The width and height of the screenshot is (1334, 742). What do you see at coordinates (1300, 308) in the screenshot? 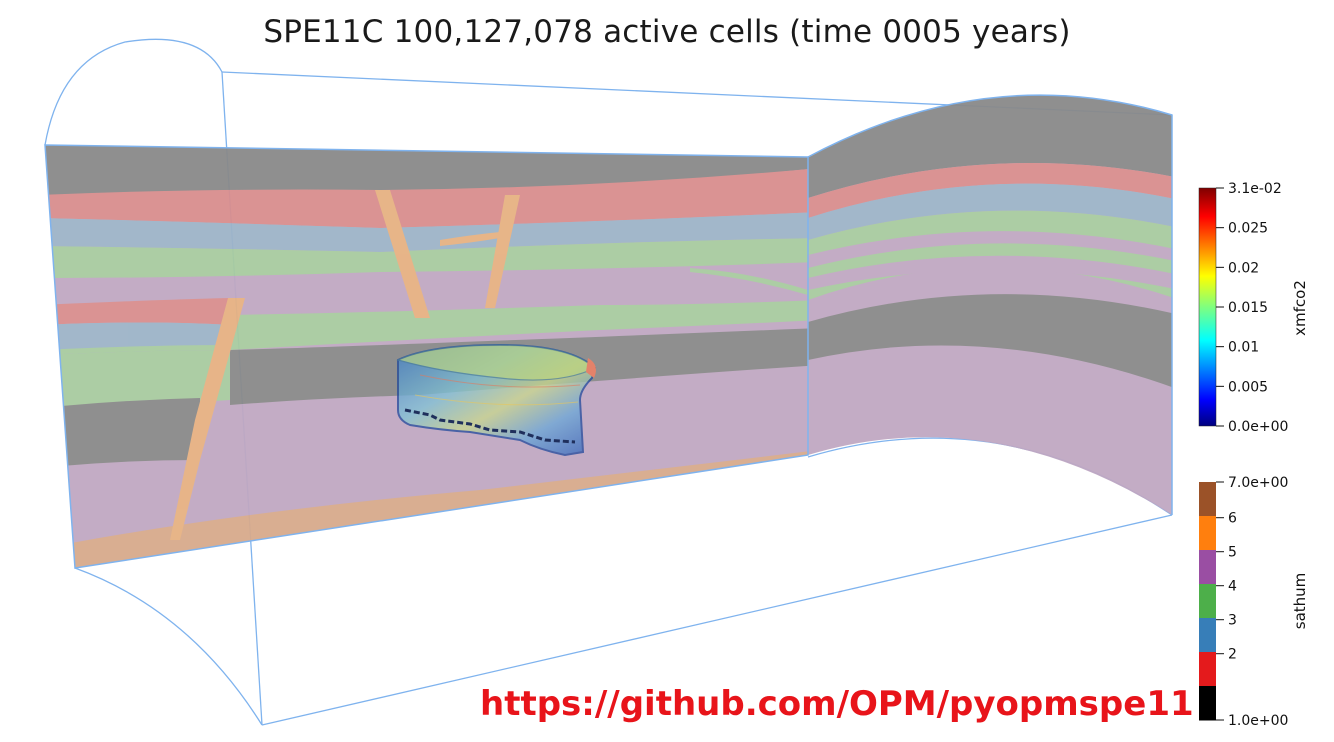
I see `xmfco2-label: xmfco2` at bounding box center [1300, 308].